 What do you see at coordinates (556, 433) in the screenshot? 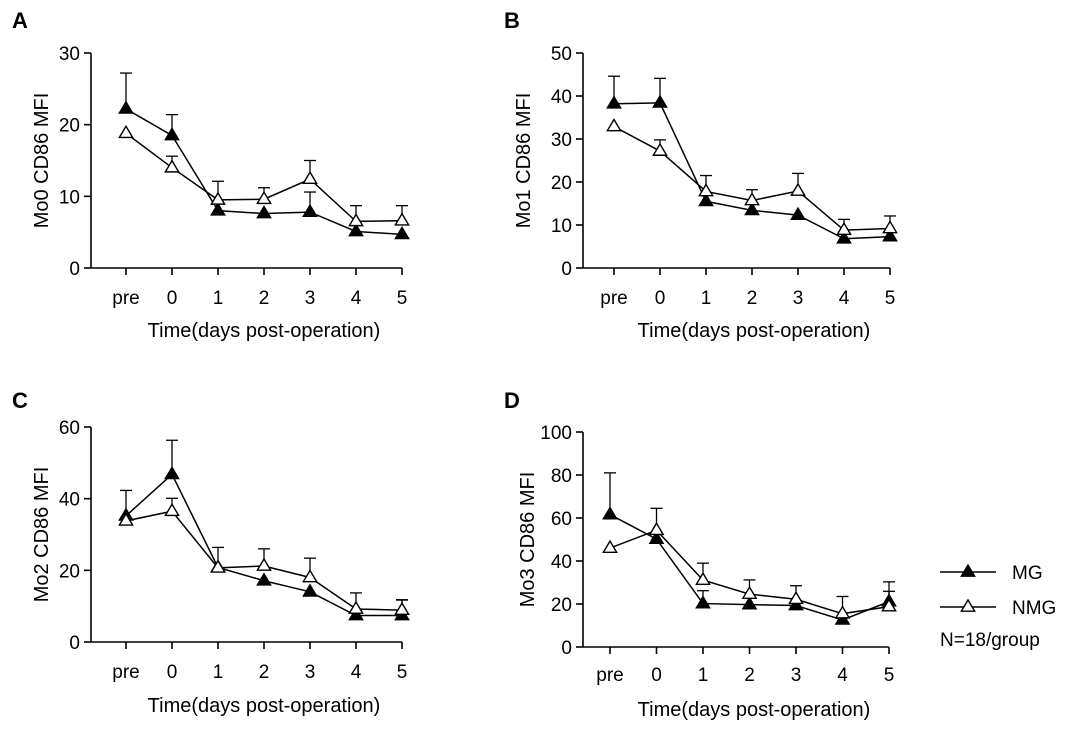
I see `y-tick-label: 100` at bounding box center [556, 433].